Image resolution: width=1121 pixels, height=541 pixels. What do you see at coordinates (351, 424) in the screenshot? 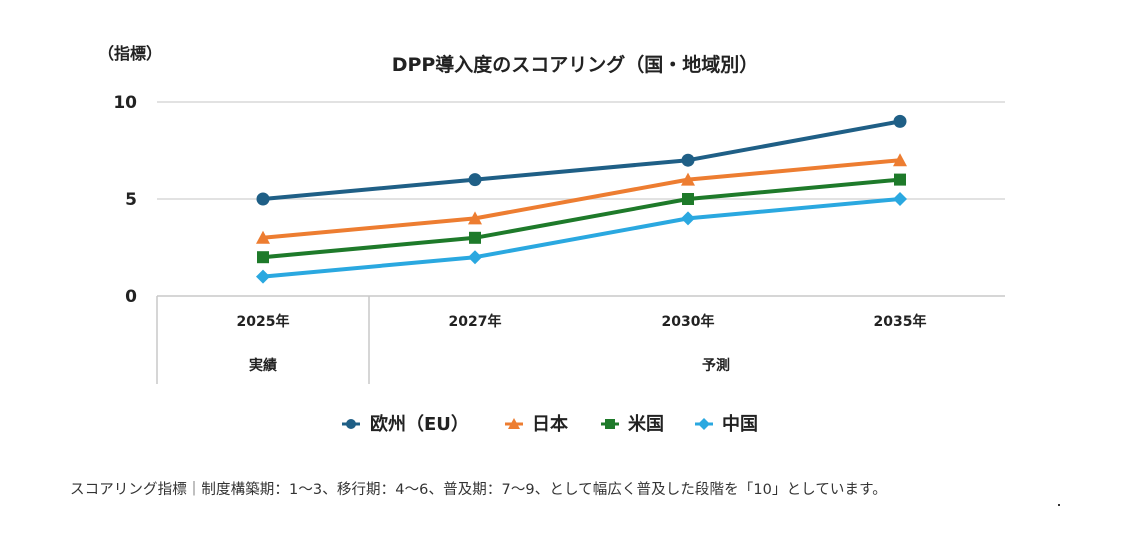
I see `legend-marker-eu` at bounding box center [351, 424].